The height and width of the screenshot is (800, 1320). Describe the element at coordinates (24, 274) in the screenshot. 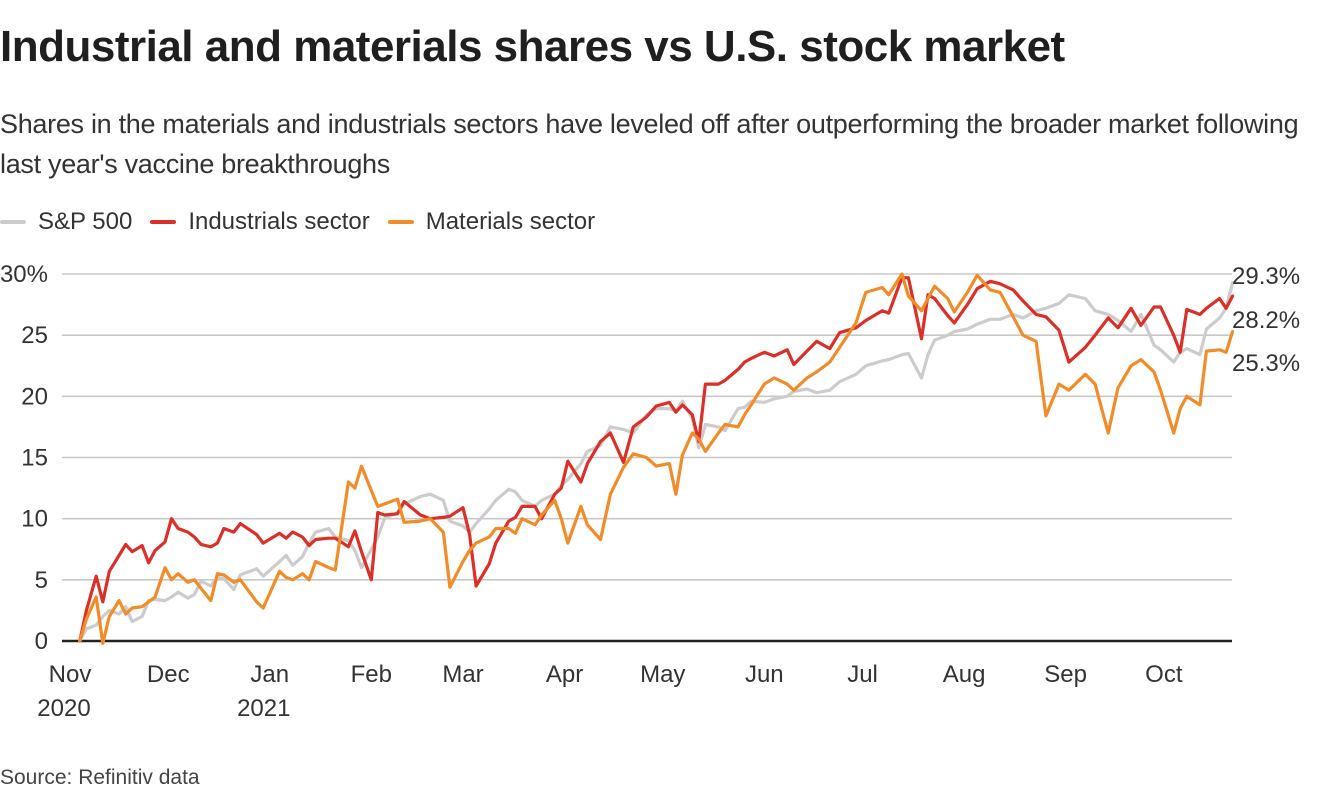

I see `y-tick-label: 30%` at that location.